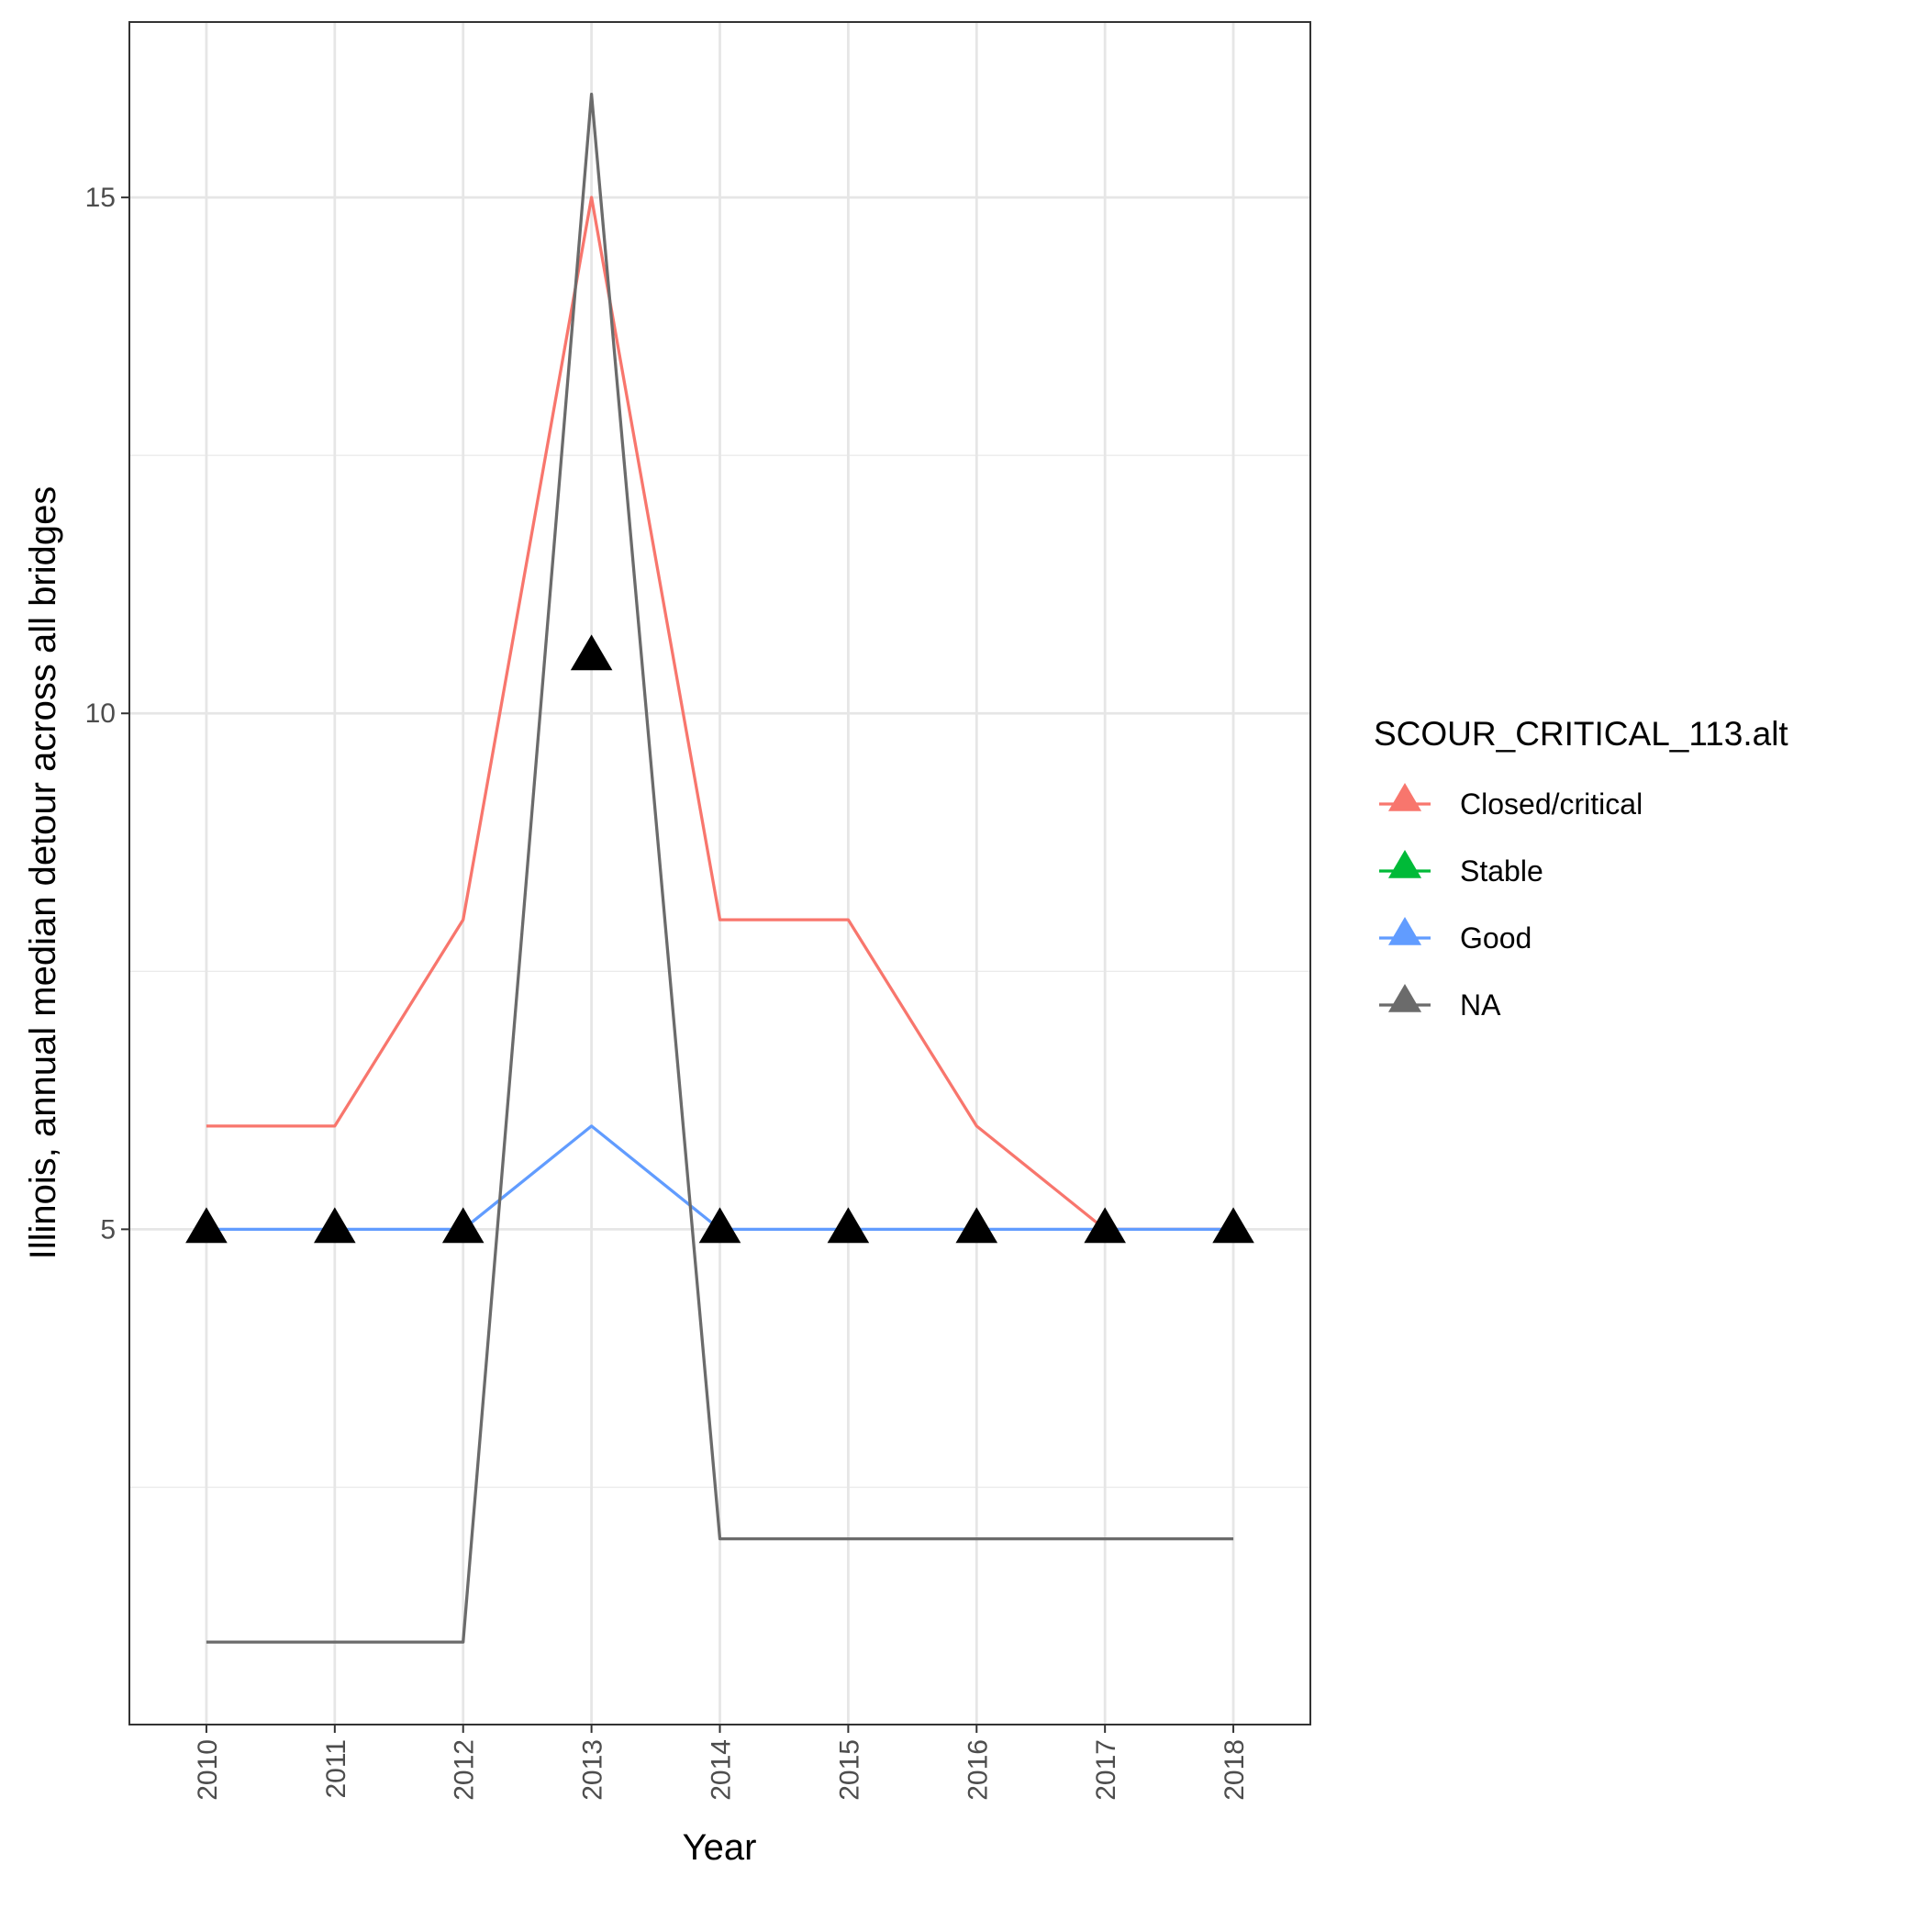  Describe the element at coordinates (465, 1770) in the screenshot. I see `x-tick-label: 2012` at that location.